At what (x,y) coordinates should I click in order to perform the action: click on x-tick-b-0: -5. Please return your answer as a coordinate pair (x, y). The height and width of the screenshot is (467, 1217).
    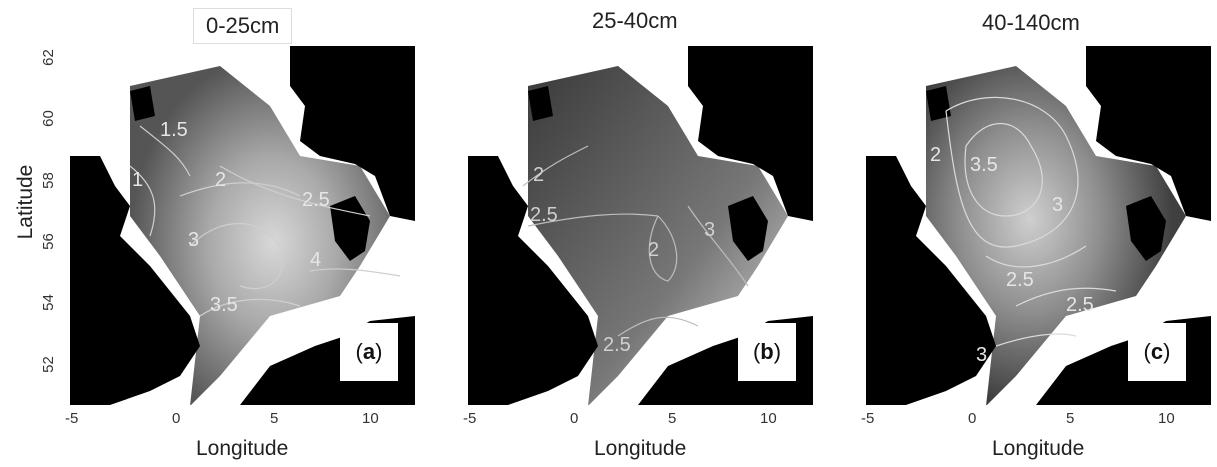
    Looking at the image, I should click on (470, 418).